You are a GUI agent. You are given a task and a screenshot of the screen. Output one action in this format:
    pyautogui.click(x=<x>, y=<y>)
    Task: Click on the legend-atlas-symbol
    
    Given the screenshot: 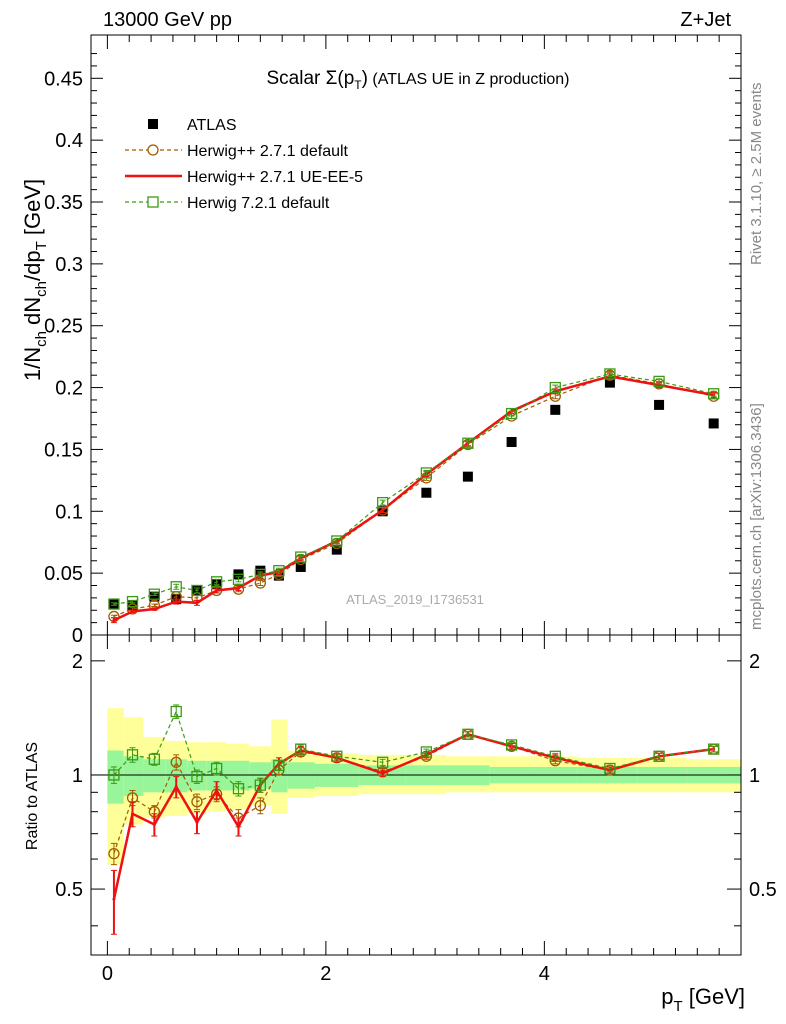 What is the action you would take?
    pyautogui.click(x=153, y=124)
    